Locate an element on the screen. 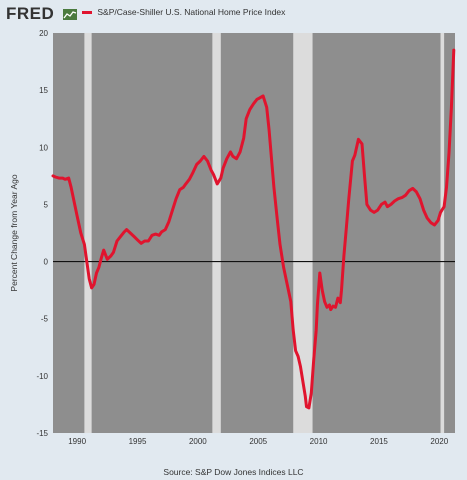 Image resolution: width=467 pixels, height=480 pixels. source-note: Source: S&P Dow Jones Indices LLC is located at coordinates (233, 472).